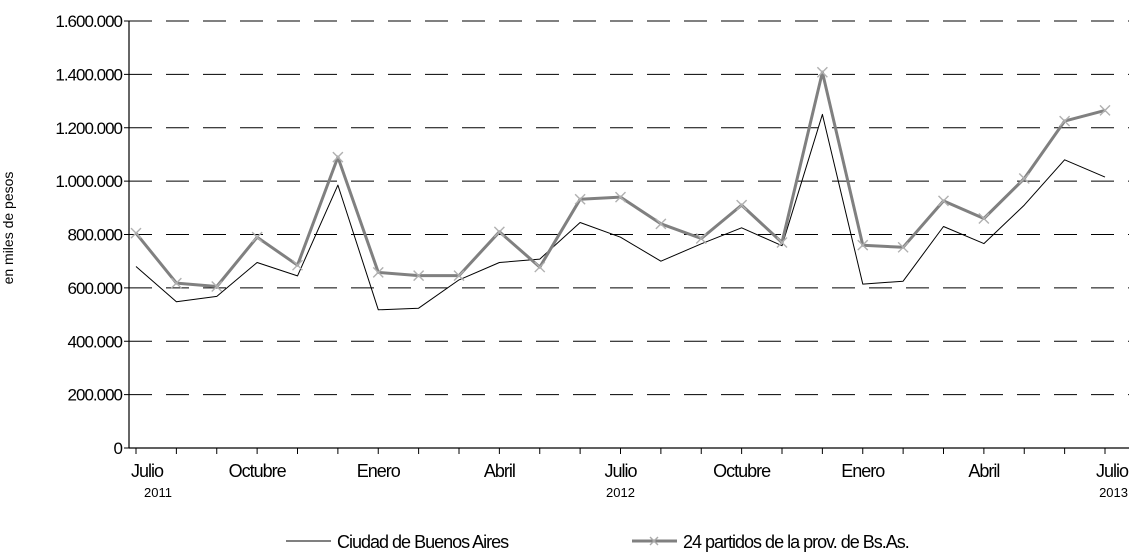 Image resolution: width=1132 pixels, height=553 pixels. I want to click on y-tick-label: 1.600.000, so click(88, 21).